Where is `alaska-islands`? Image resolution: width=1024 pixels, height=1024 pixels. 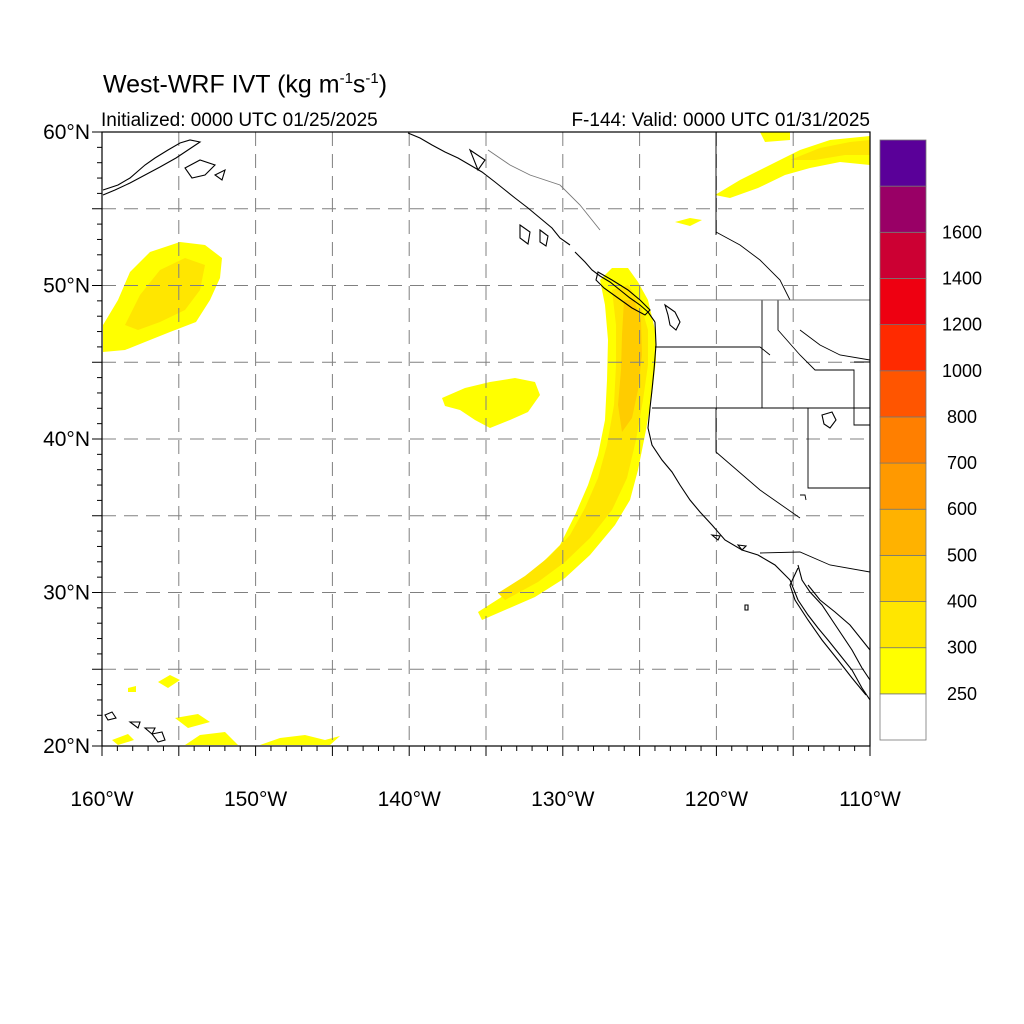
alaska-islands is located at coordinates (366, 197).